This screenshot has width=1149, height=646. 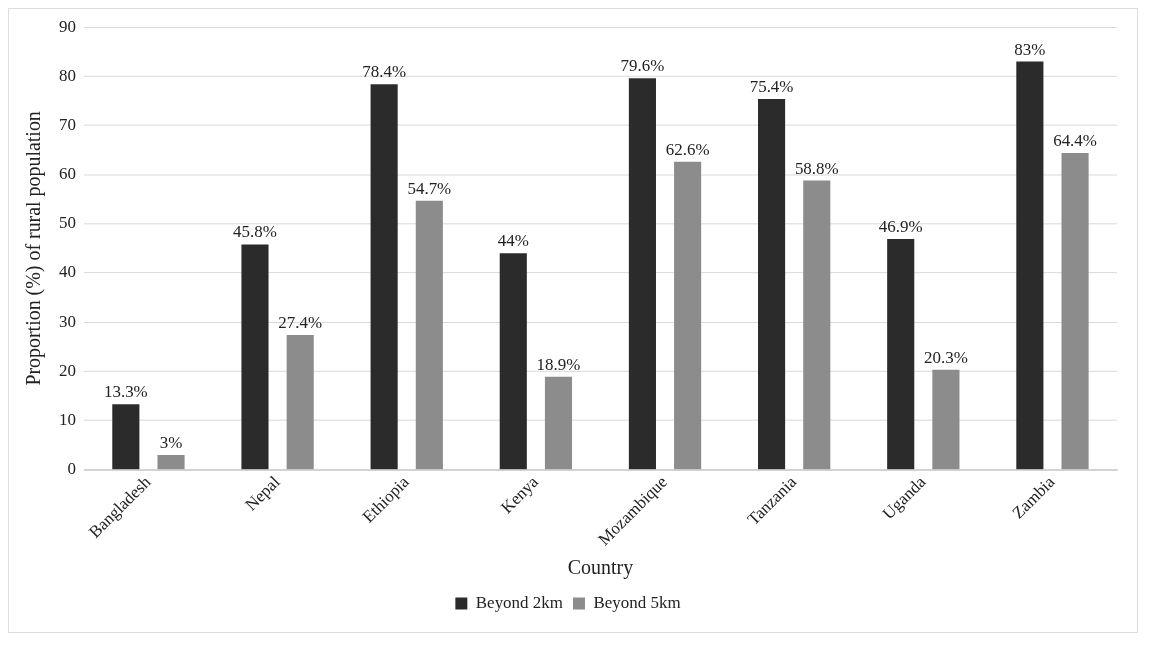 I want to click on data-label: 79.6%, so click(x=642, y=66).